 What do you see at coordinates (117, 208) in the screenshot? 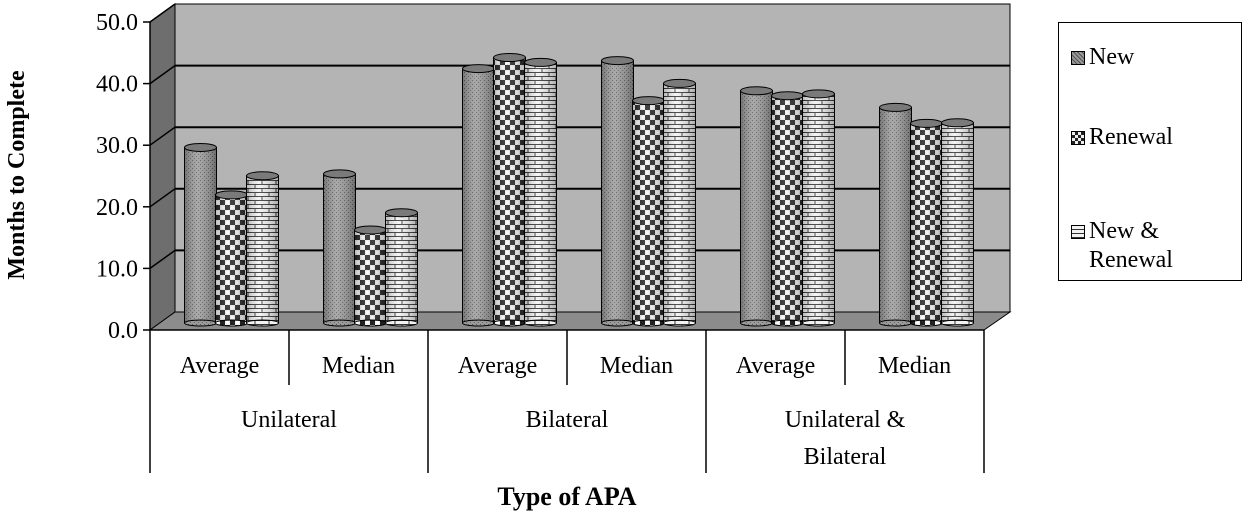
I see `y-tick-label: 20.0` at bounding box center [117, 208].